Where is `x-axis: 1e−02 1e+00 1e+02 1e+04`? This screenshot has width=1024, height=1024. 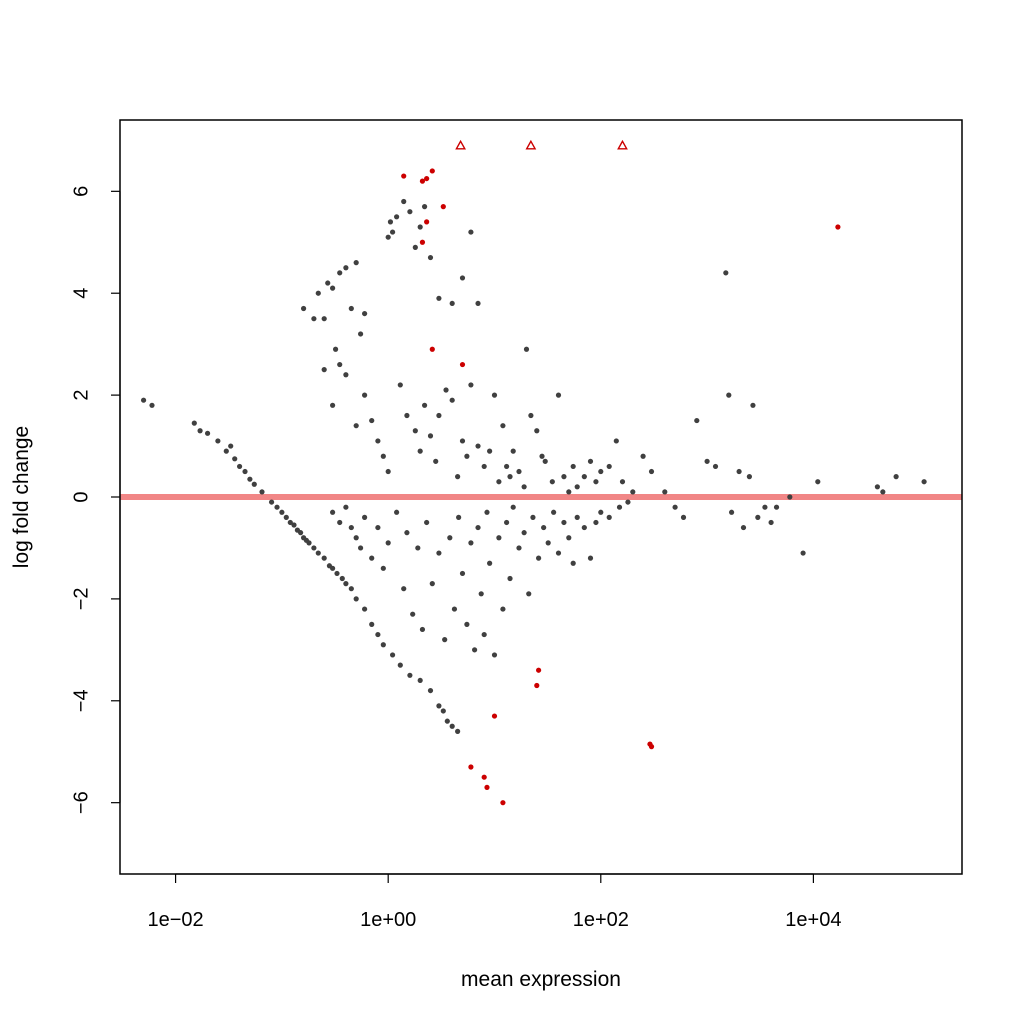
x-axis: 1e−02 1e+00 1e+02 1e+04 is located at coordinates (494, 902).